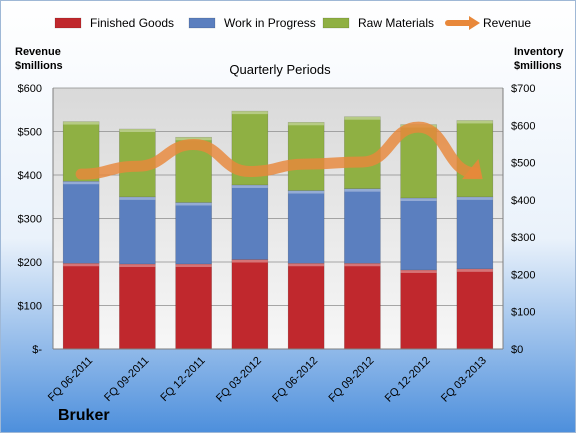  What do you see at coordinates (280, 69) in the screenshot?
I see `chart-title: Quarterly Periods` at bounding box center [280, 69].